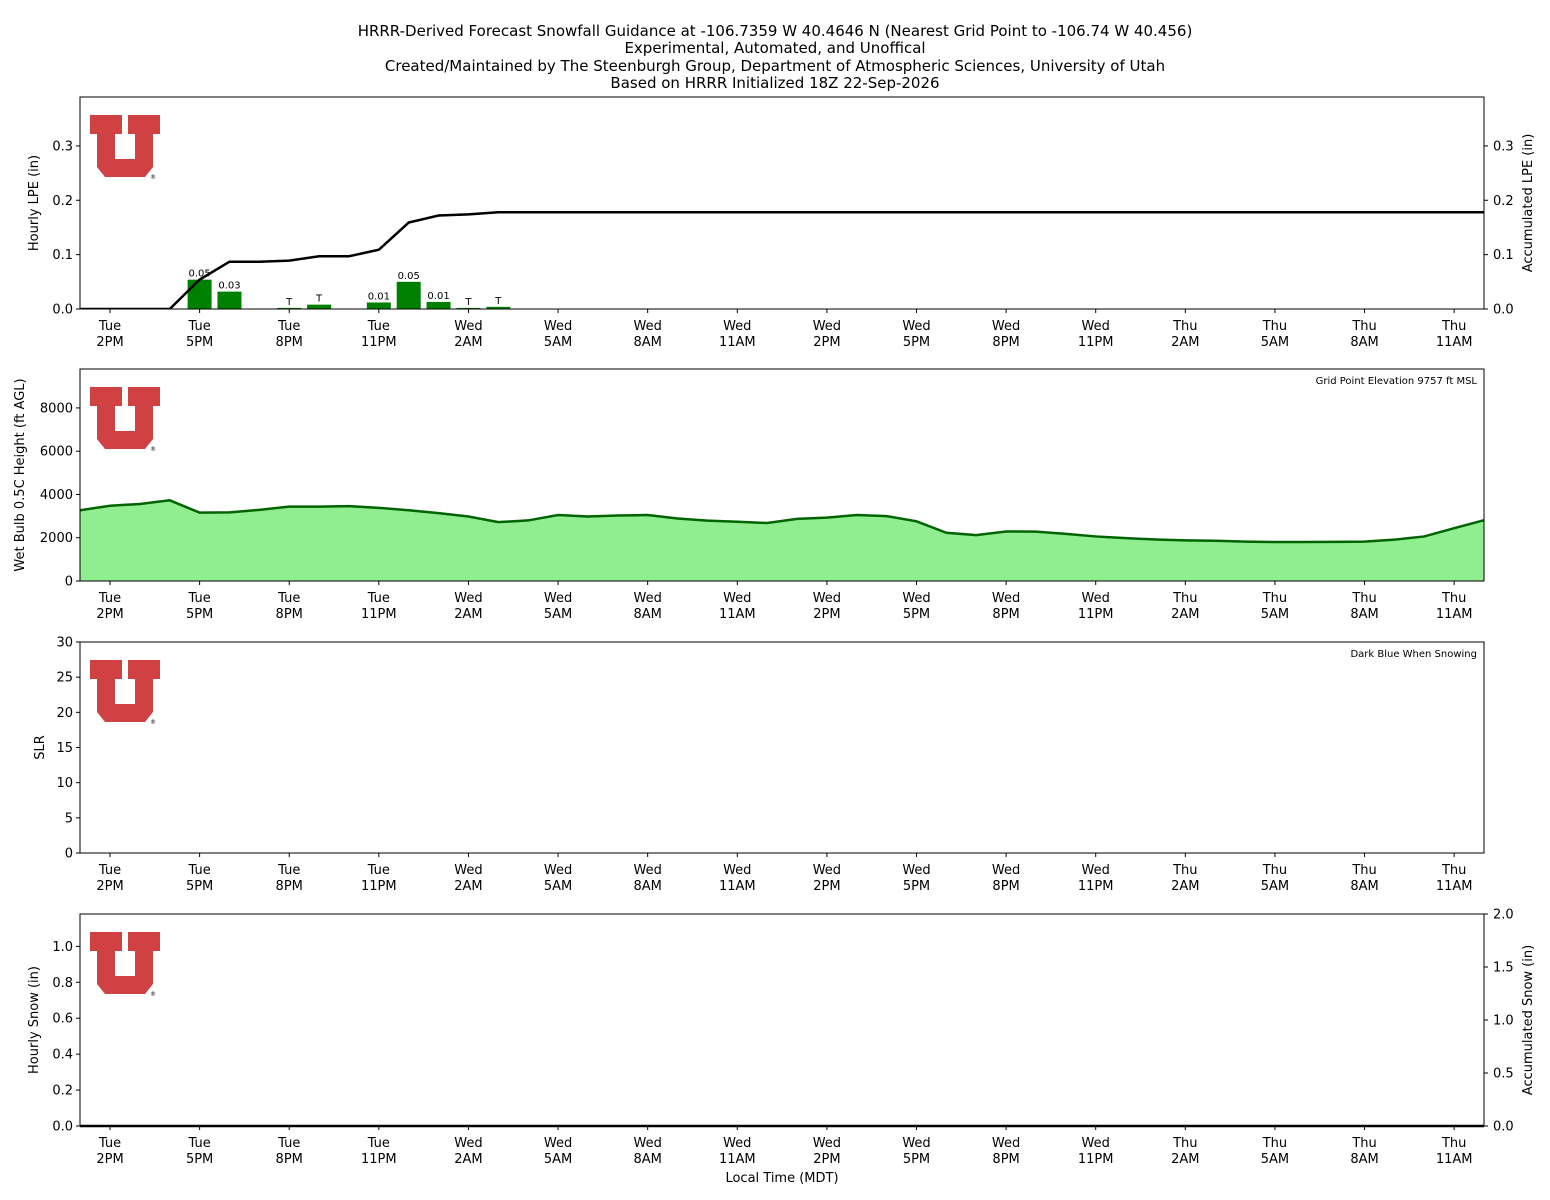 This screenshot has width=1550, height=1200. What do you see at coordinates (69, 818) in the screenshot?
I see `y-tick-label: 5` at bounding box center [69, 818].